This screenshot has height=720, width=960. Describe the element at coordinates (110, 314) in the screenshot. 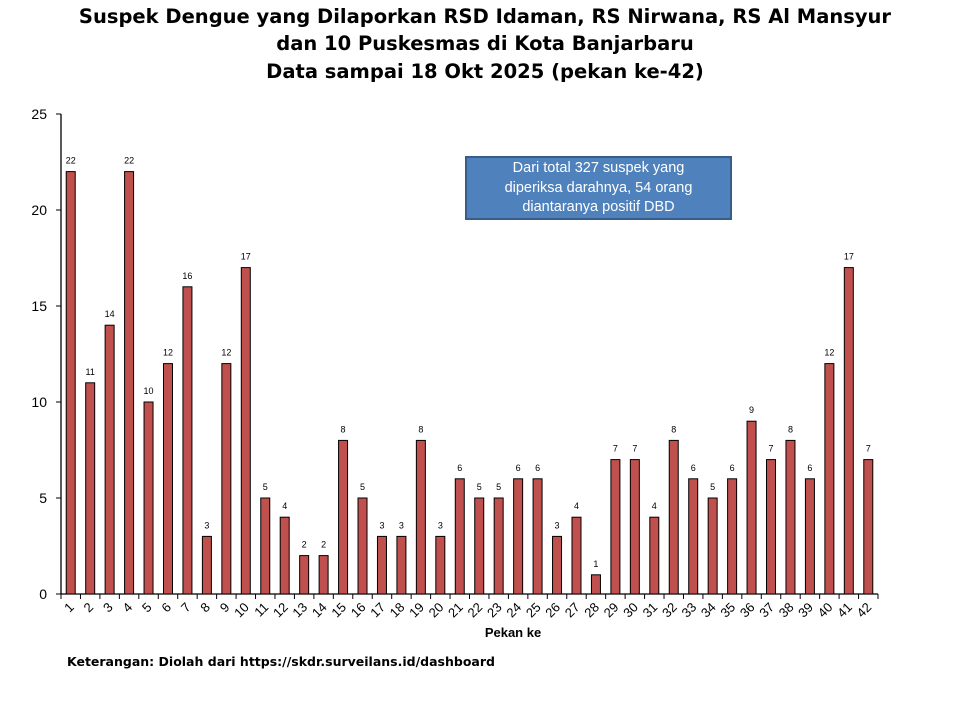

I see `data-label: 14` at that location.